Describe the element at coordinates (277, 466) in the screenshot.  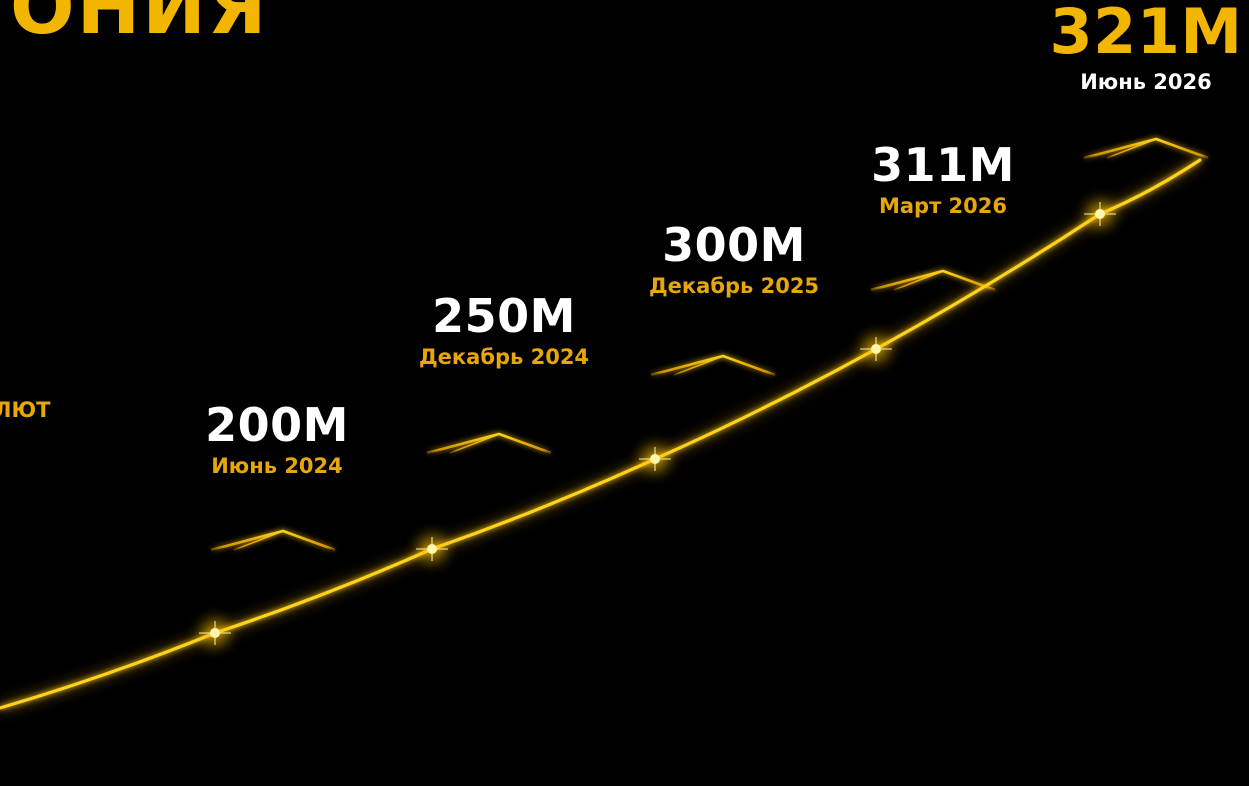
I see `date-label: Июнь 2024` at that location.